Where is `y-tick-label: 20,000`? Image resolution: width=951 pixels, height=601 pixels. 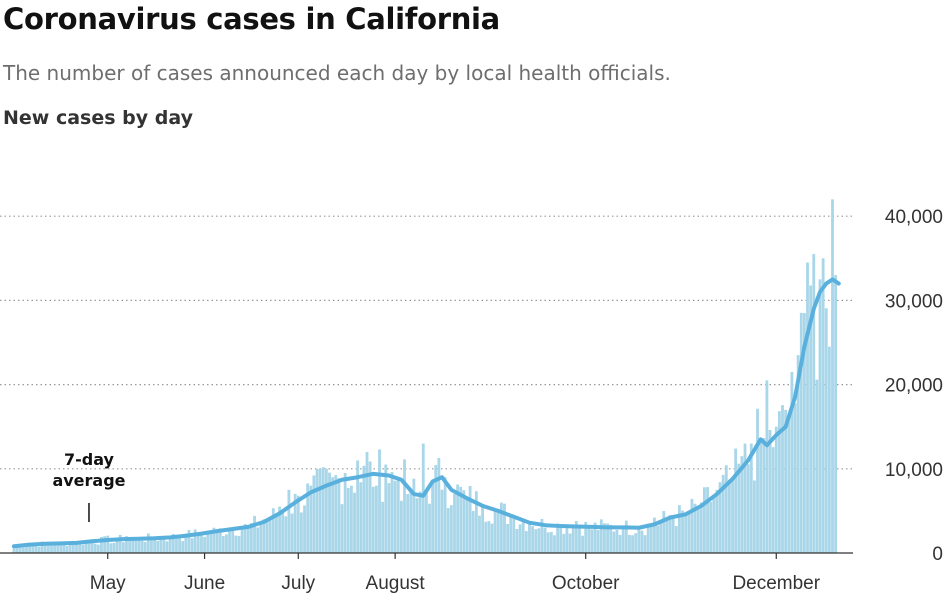 y-tick-label: 20,000 is located at coordinates (914, 386).